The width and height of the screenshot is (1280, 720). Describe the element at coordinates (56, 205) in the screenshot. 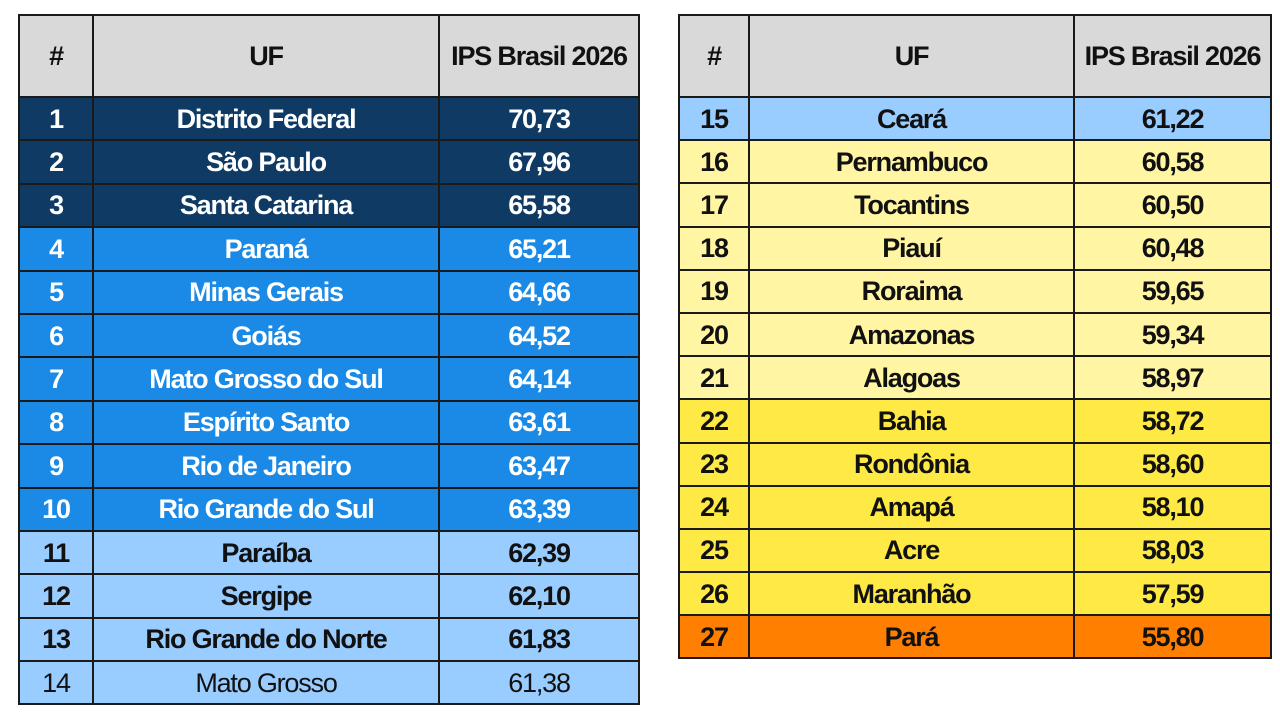

I see `rank-cell: 3` at that location.